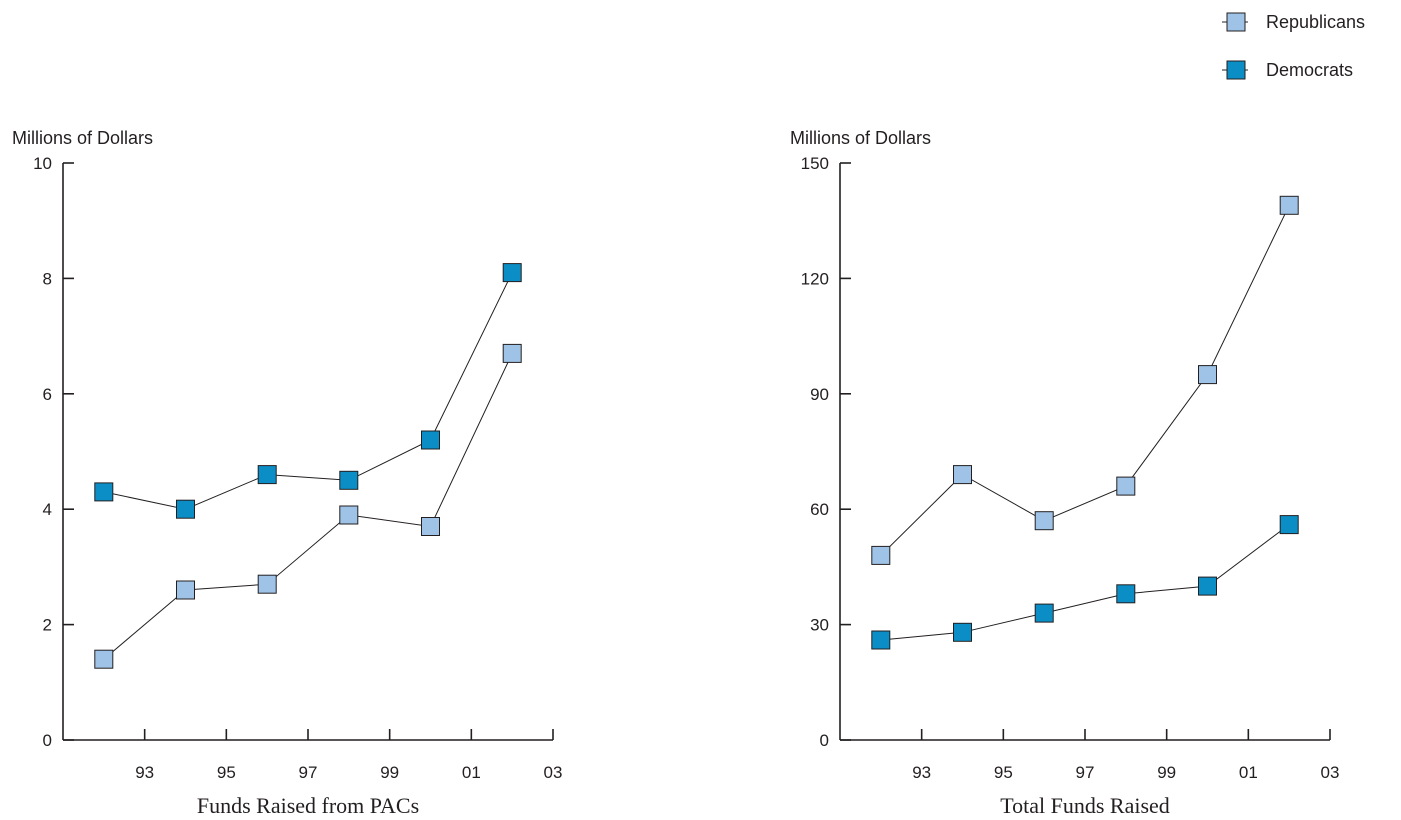 The image size is (1401, 820). Describe the element at coordinates (42, 163) in the screenshot. I see `y-tick-label: 10` at that location.